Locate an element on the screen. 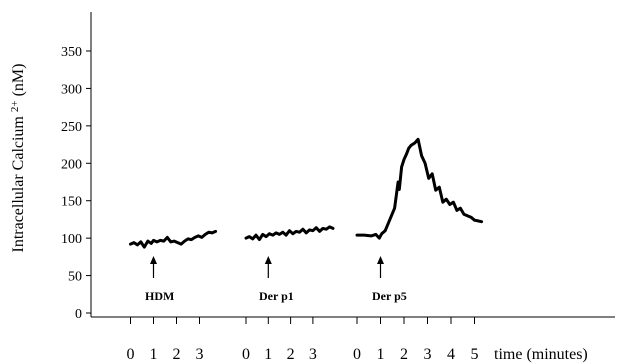  stimulus-label: HDM is located at coordinates (159, 296).